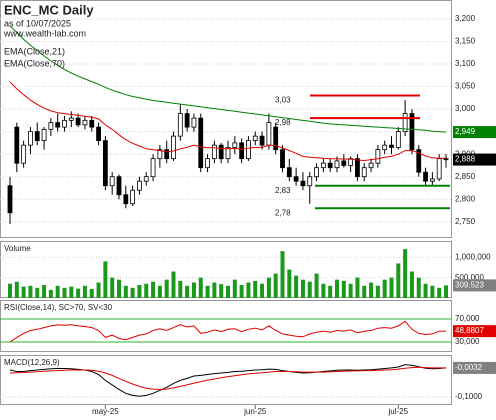 The width and height of the screenshot is (496, 420). I want to click on y-tick-label: 2,750, so click(465, 221).